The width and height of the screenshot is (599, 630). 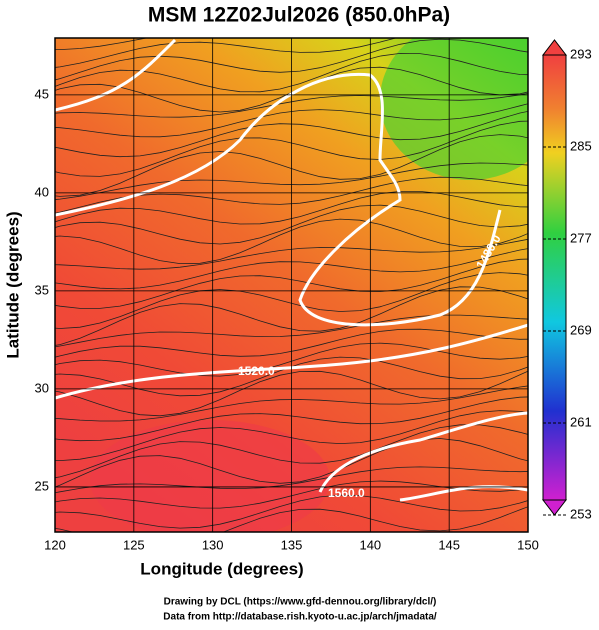 I want to click on colorbar-tick-label: 293, so click(x=581, y=53).